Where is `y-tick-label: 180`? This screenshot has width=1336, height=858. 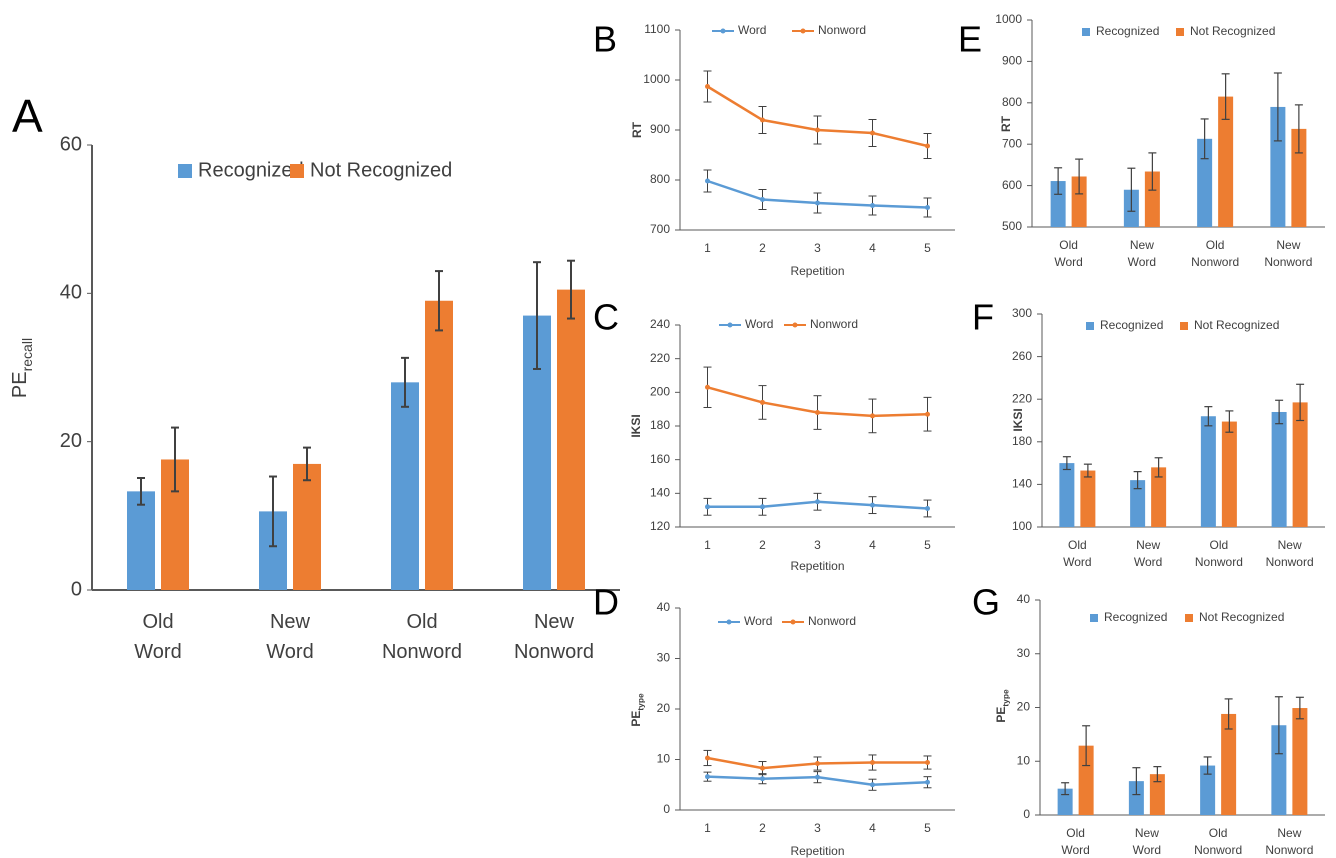 y-tick-label: 180 is located at coordinates (1022, 441).